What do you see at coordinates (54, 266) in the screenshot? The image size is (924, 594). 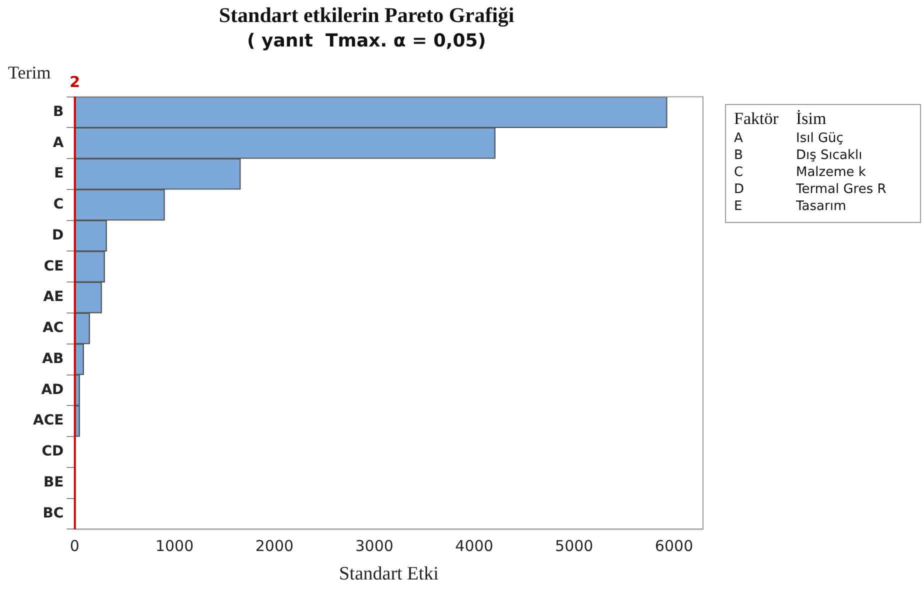 I see `y-tick-label: CE` at bounding box center [54, 266].